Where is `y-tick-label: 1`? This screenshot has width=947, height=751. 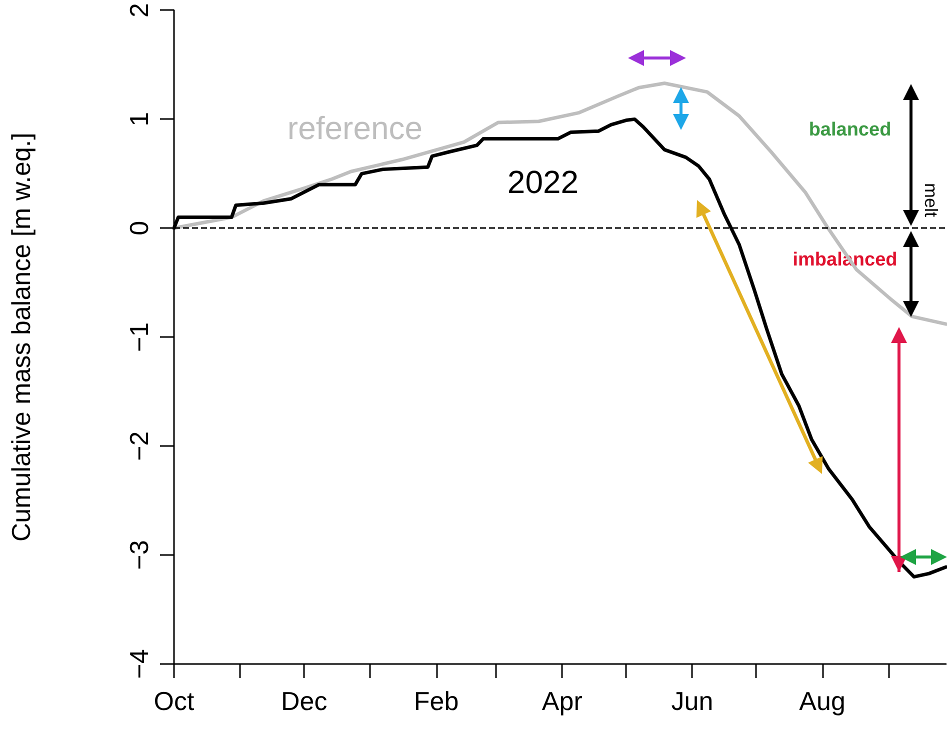 y-tick-label: 1 is located at coordinates (139, 119).